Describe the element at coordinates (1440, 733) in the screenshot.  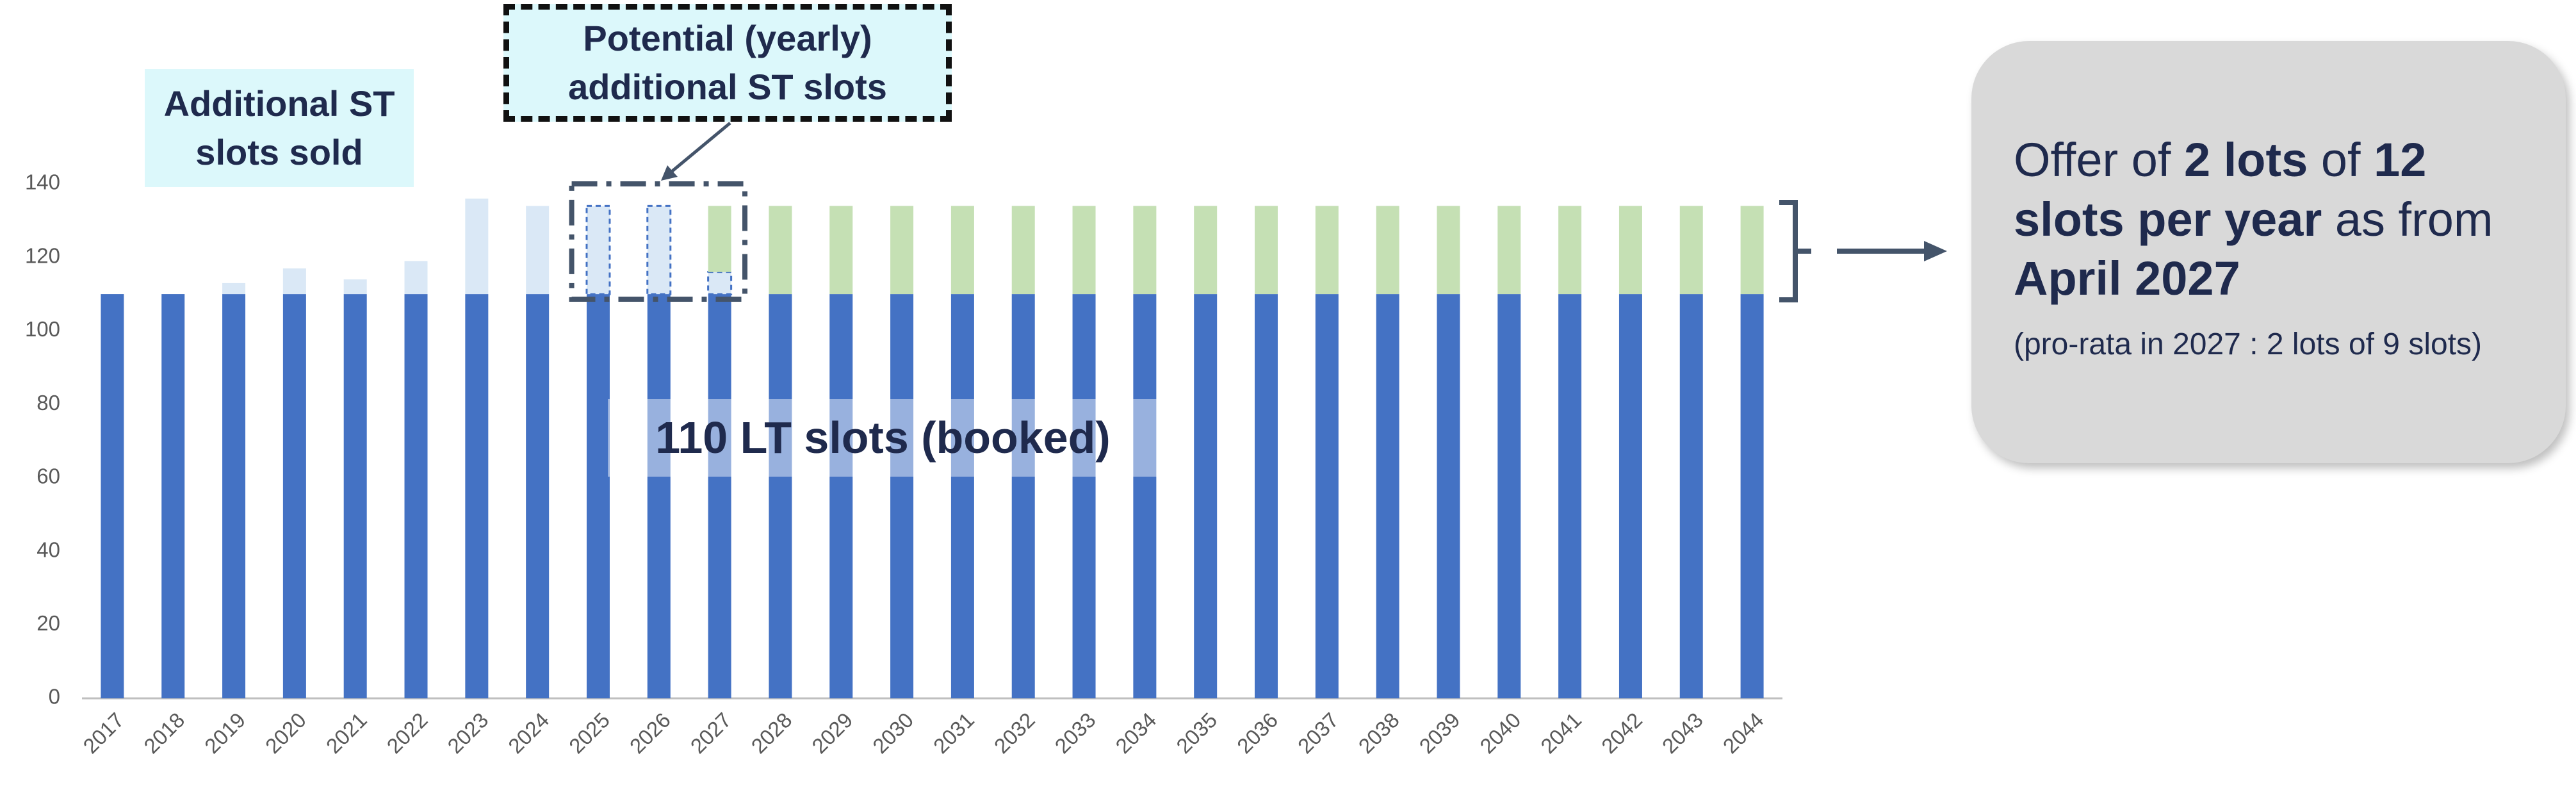
I see `x-tick-label: 2039` at that location.